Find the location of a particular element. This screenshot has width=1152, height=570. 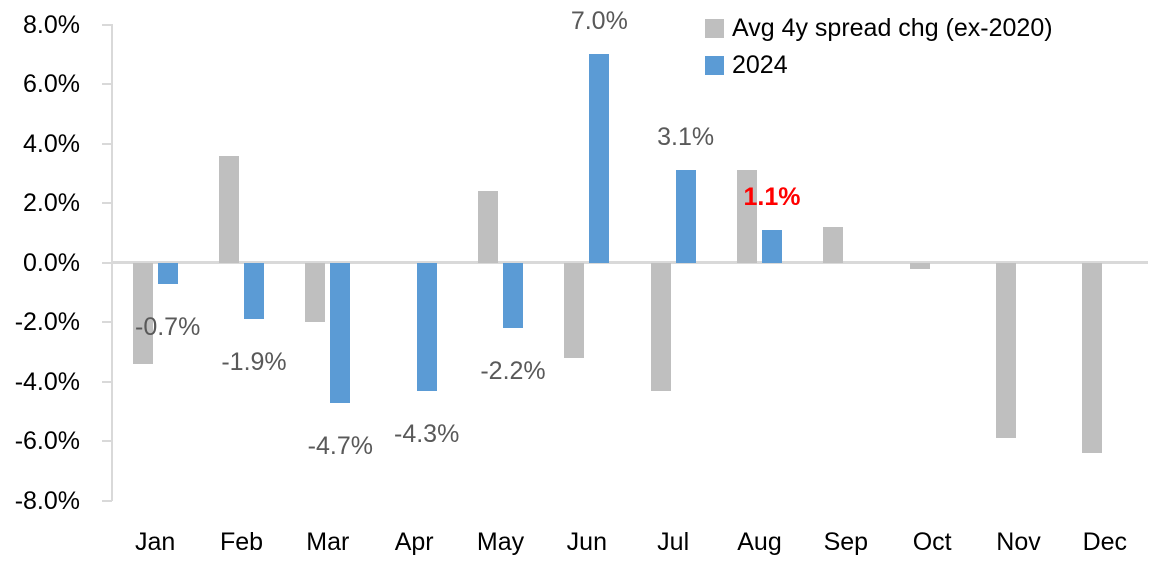

bar-2024-apr is located at coordinates (426, 326).